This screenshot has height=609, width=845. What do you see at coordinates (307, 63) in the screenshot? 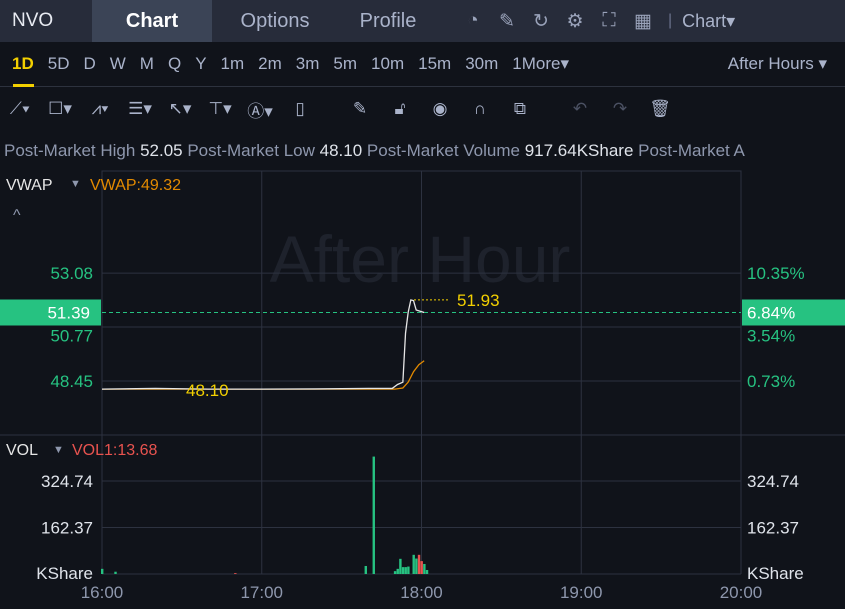
I see `period-3m: 3m` at bounding box center [307, 63].